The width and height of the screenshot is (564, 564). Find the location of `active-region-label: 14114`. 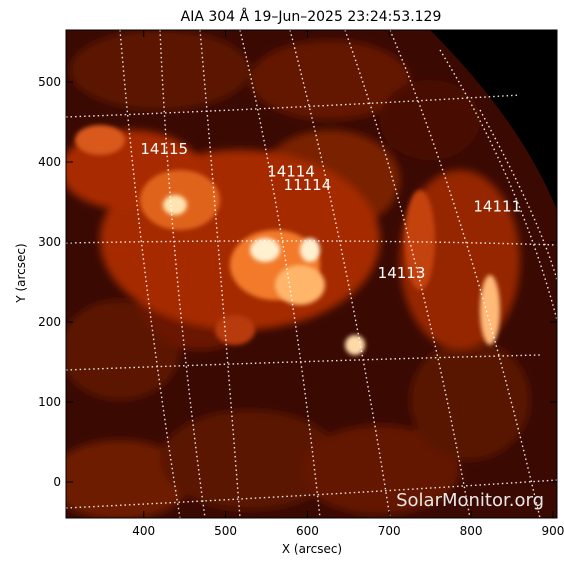

active-region-label: 14114 is located at coordinates (291, 171).